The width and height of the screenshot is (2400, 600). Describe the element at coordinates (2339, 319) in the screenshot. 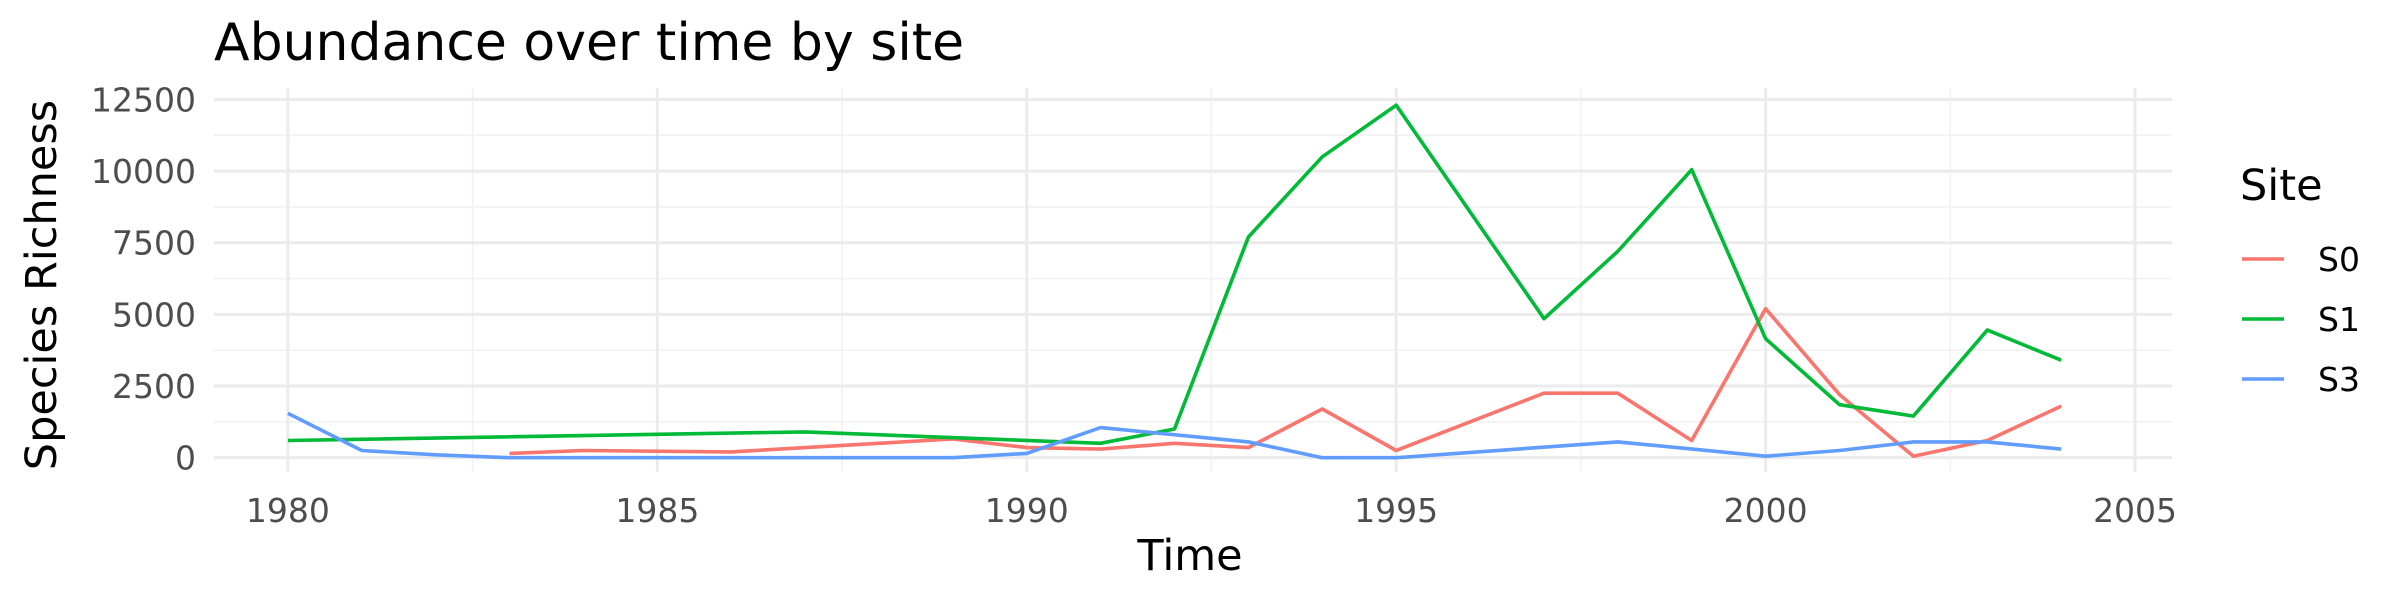

I see `legend-label-s1: S1` at that location.